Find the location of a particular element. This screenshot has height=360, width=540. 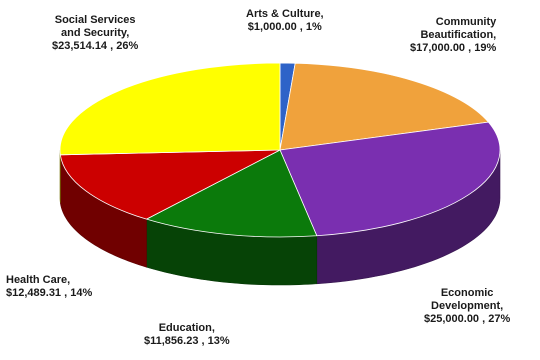

label-education-line-1: Education, is located at coordinates (186, 328).